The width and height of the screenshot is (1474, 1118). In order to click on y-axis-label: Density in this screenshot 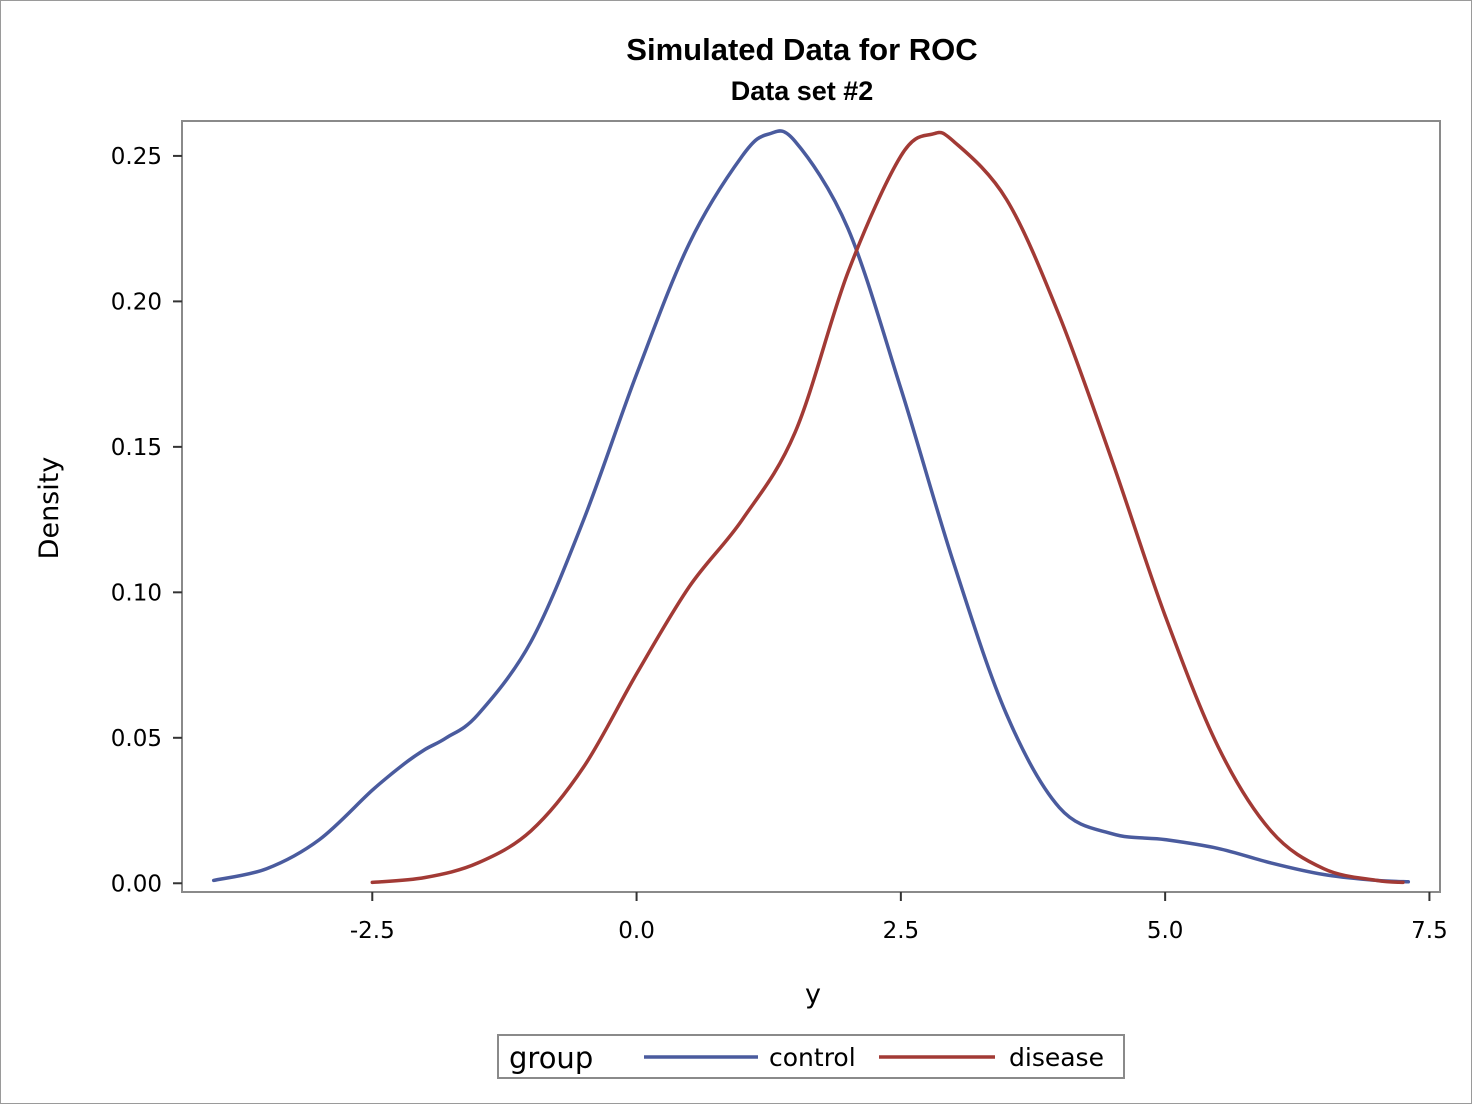, I will do `click(49, 508)`.